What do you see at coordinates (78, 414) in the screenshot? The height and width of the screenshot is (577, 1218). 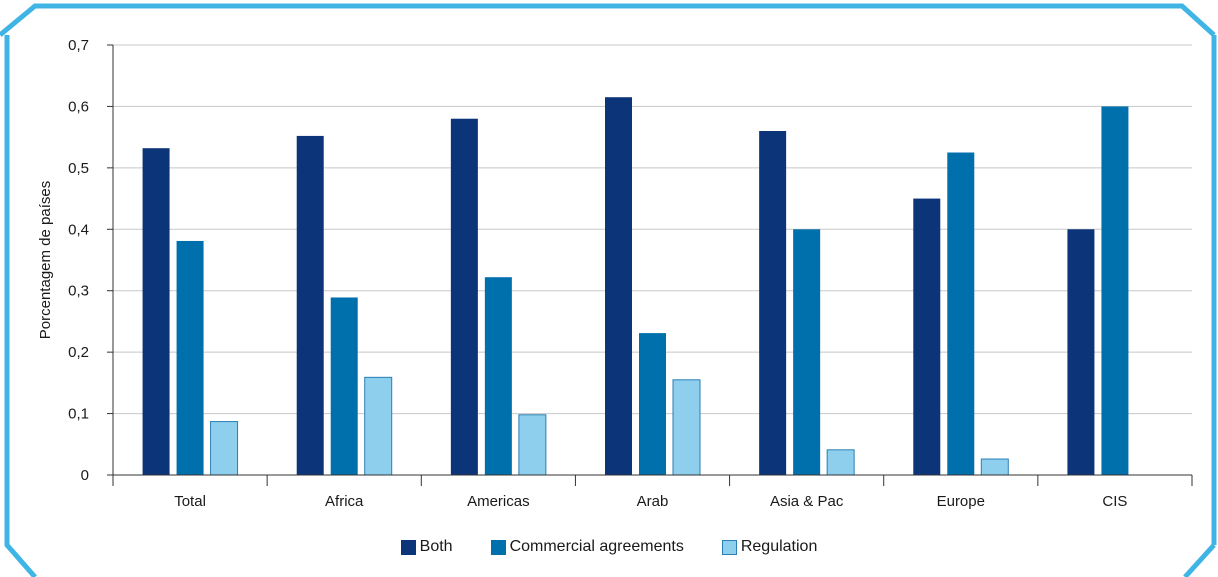 I see `y-tick-label: 0,1` at bounding box center [78, 414].